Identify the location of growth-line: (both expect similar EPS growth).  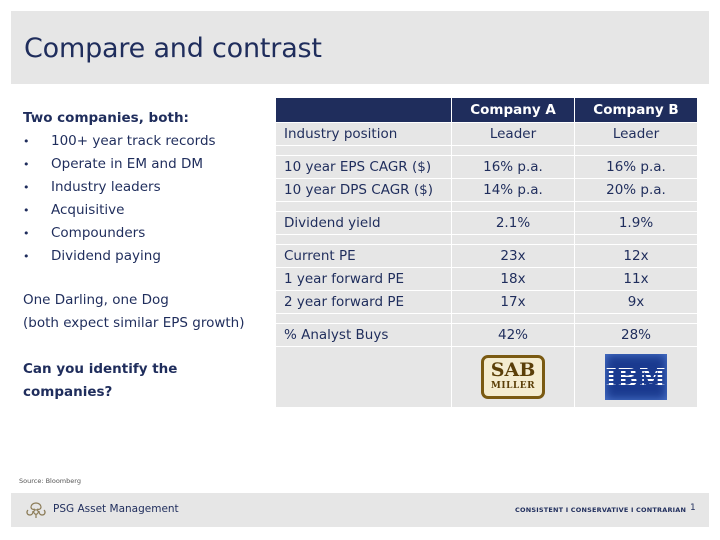
(134, 323).